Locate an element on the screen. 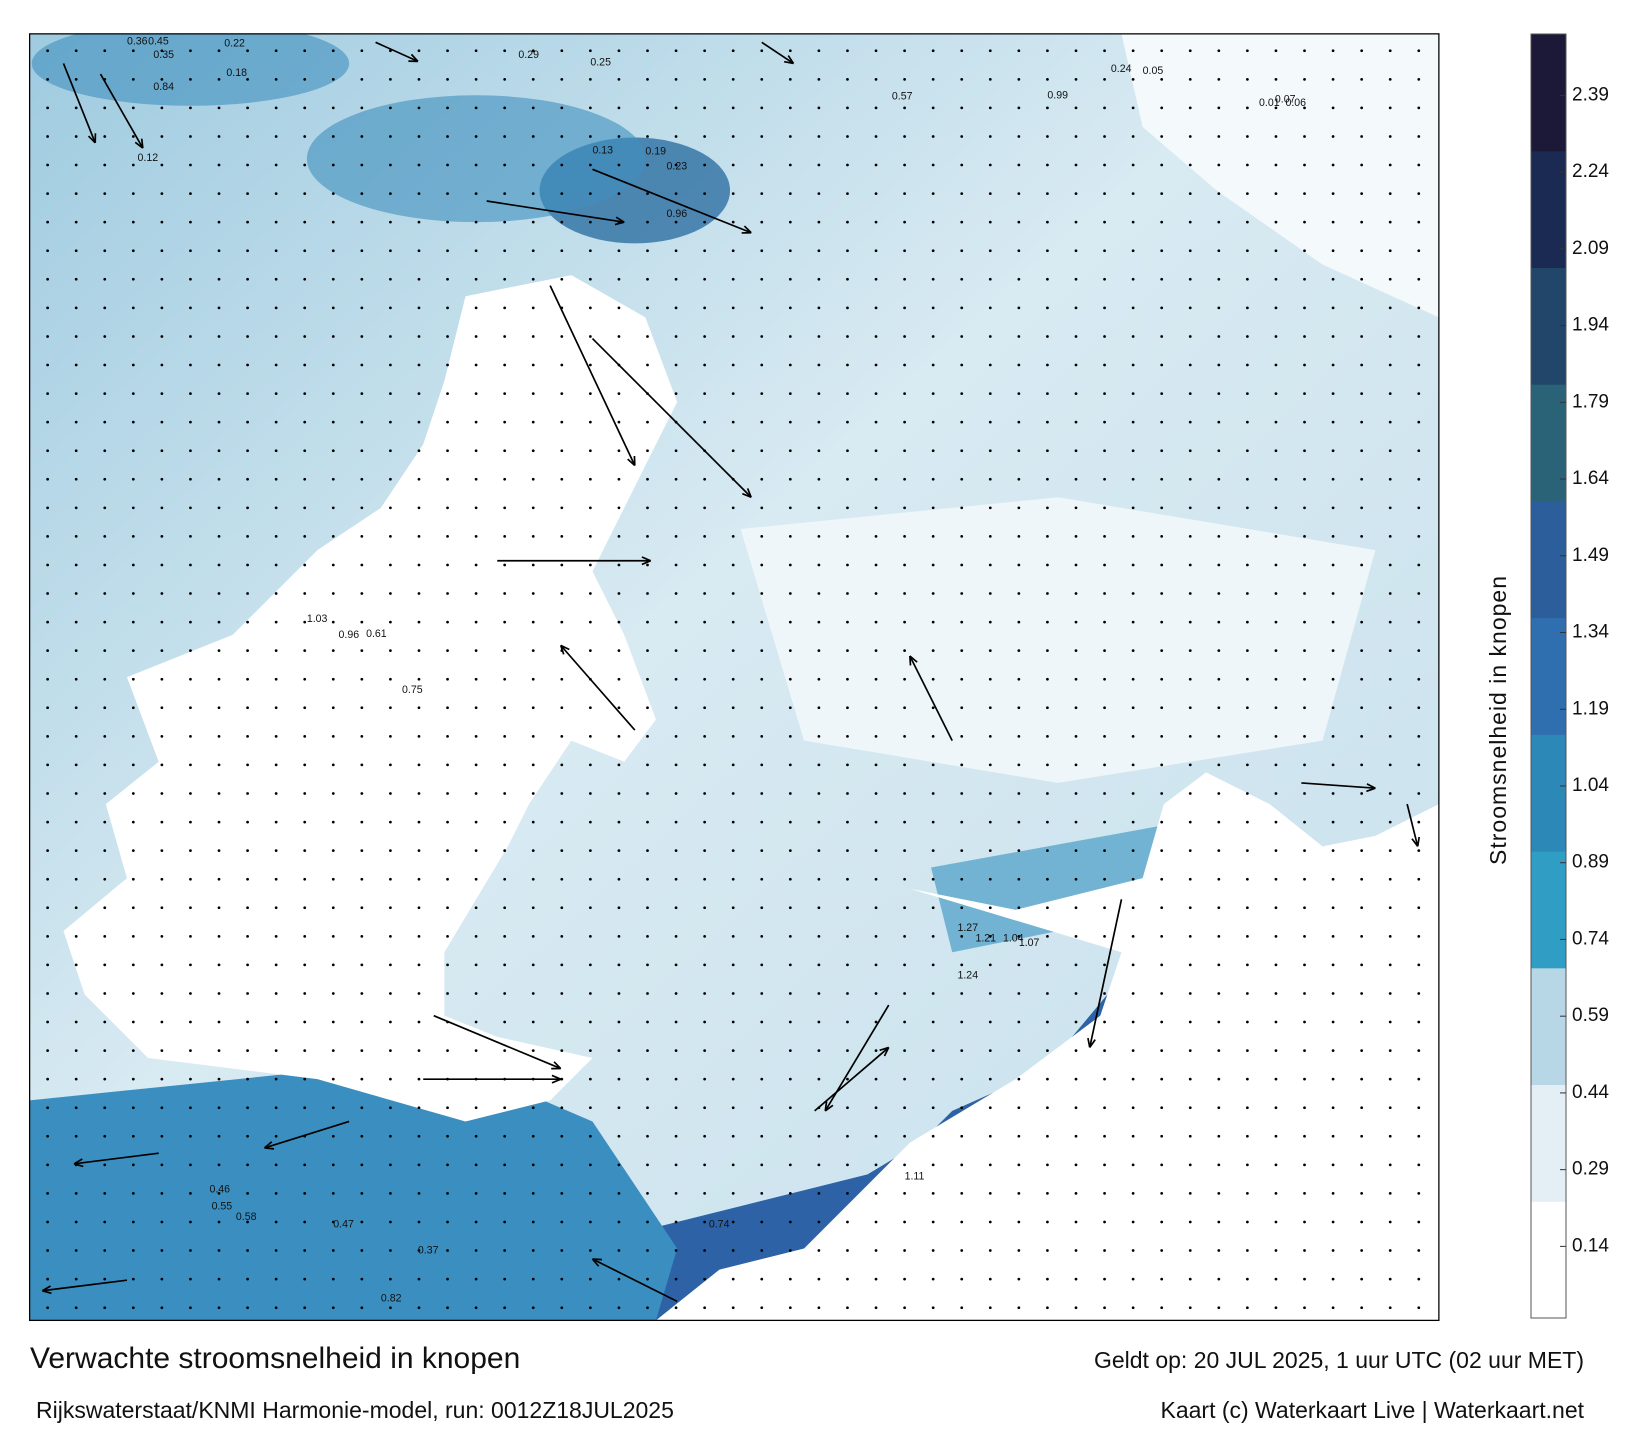  speed-label: 0.55 is located at coordinates (222, 1206).